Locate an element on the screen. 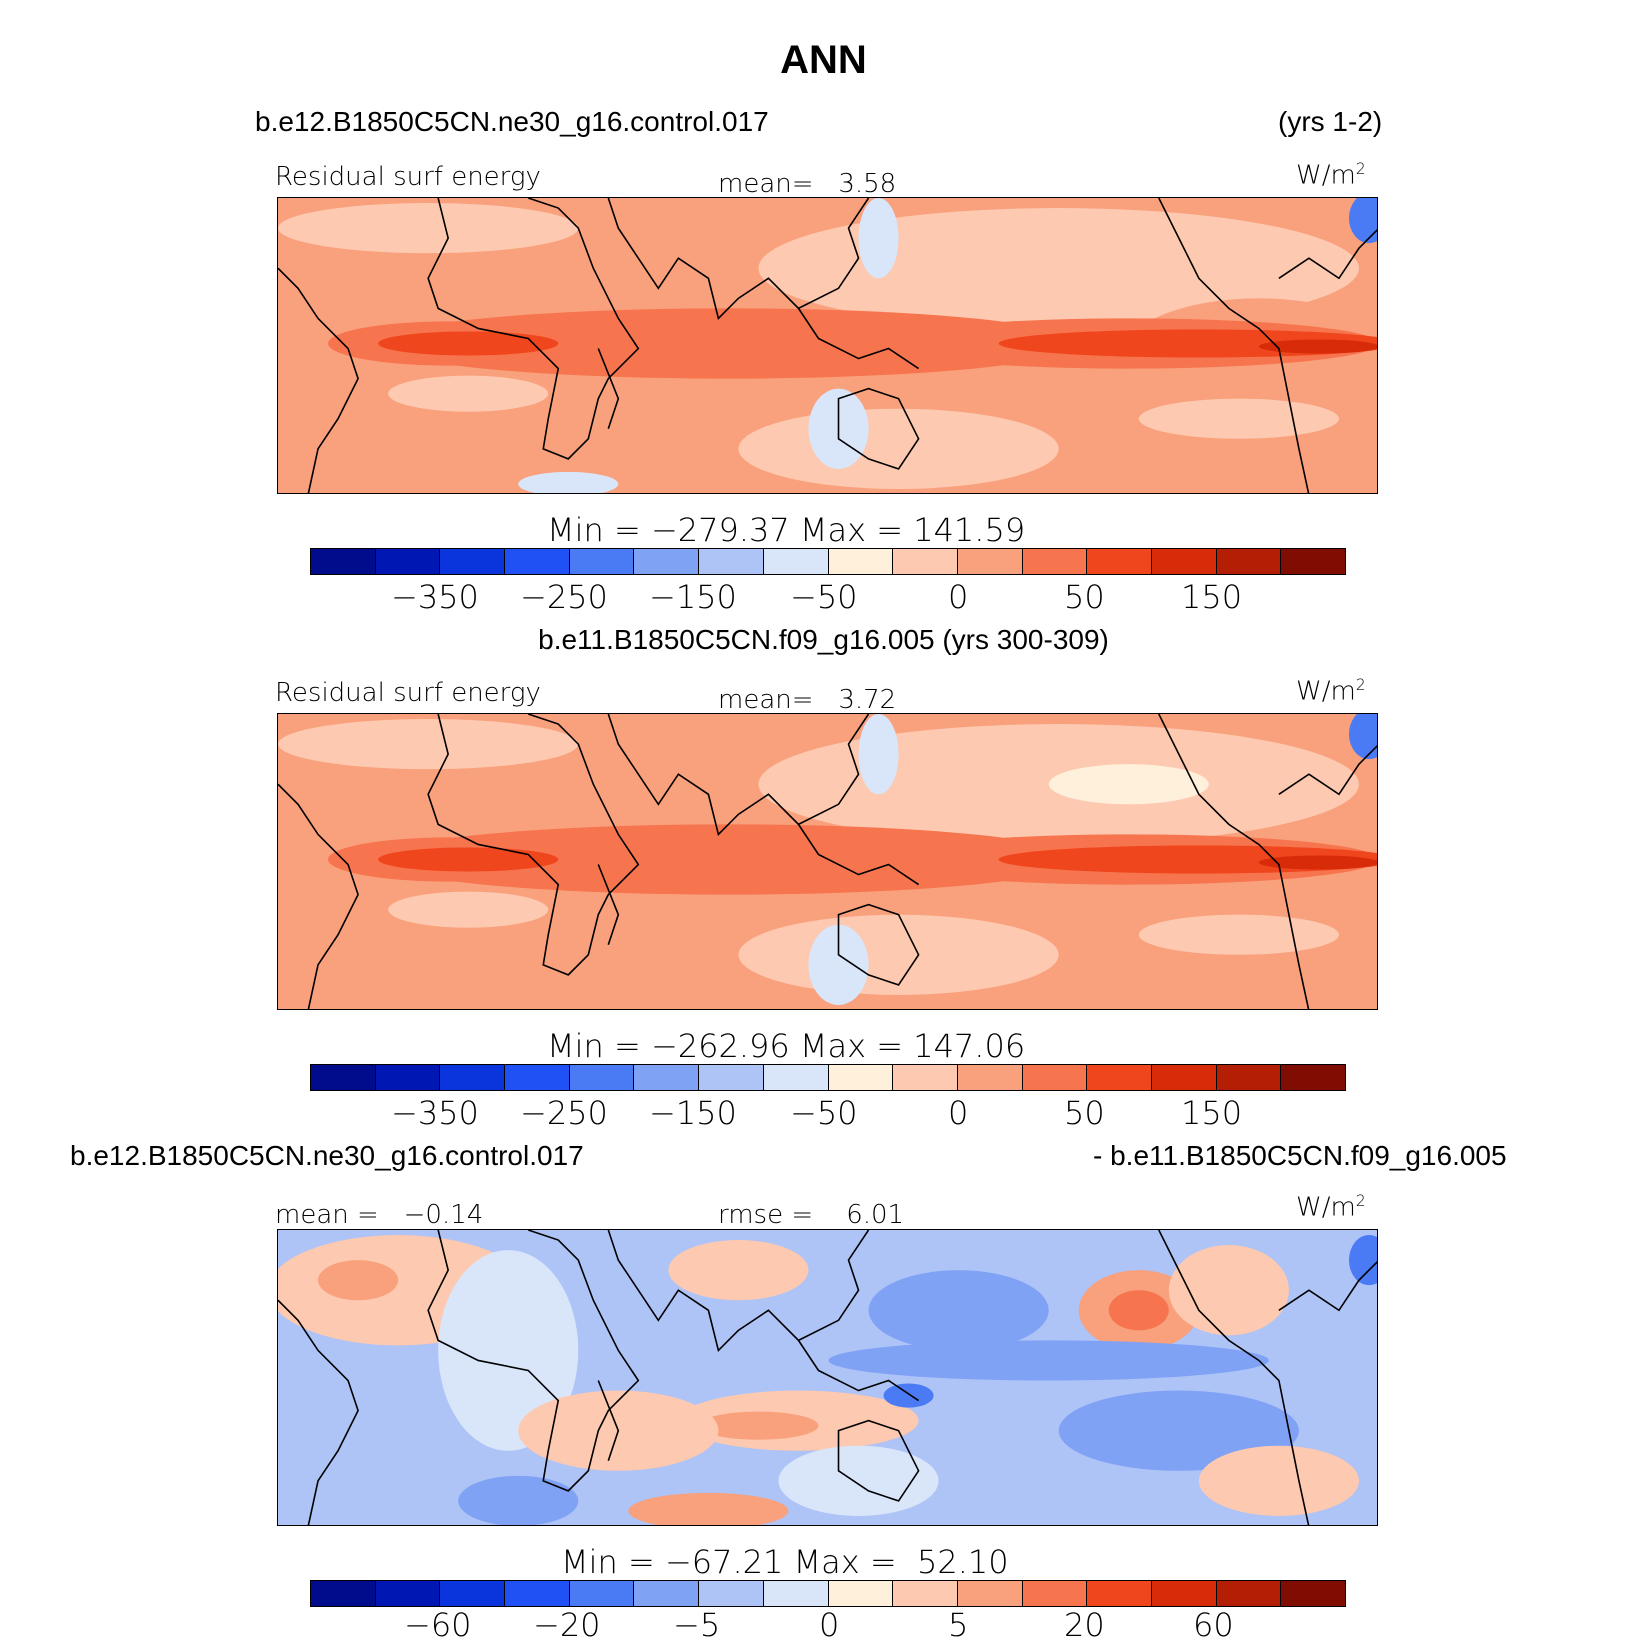 Image resolution: width=1647 pixels, height=1647 pixels. panel2-tick-label: −150 is located at coordinates (693, 1113).